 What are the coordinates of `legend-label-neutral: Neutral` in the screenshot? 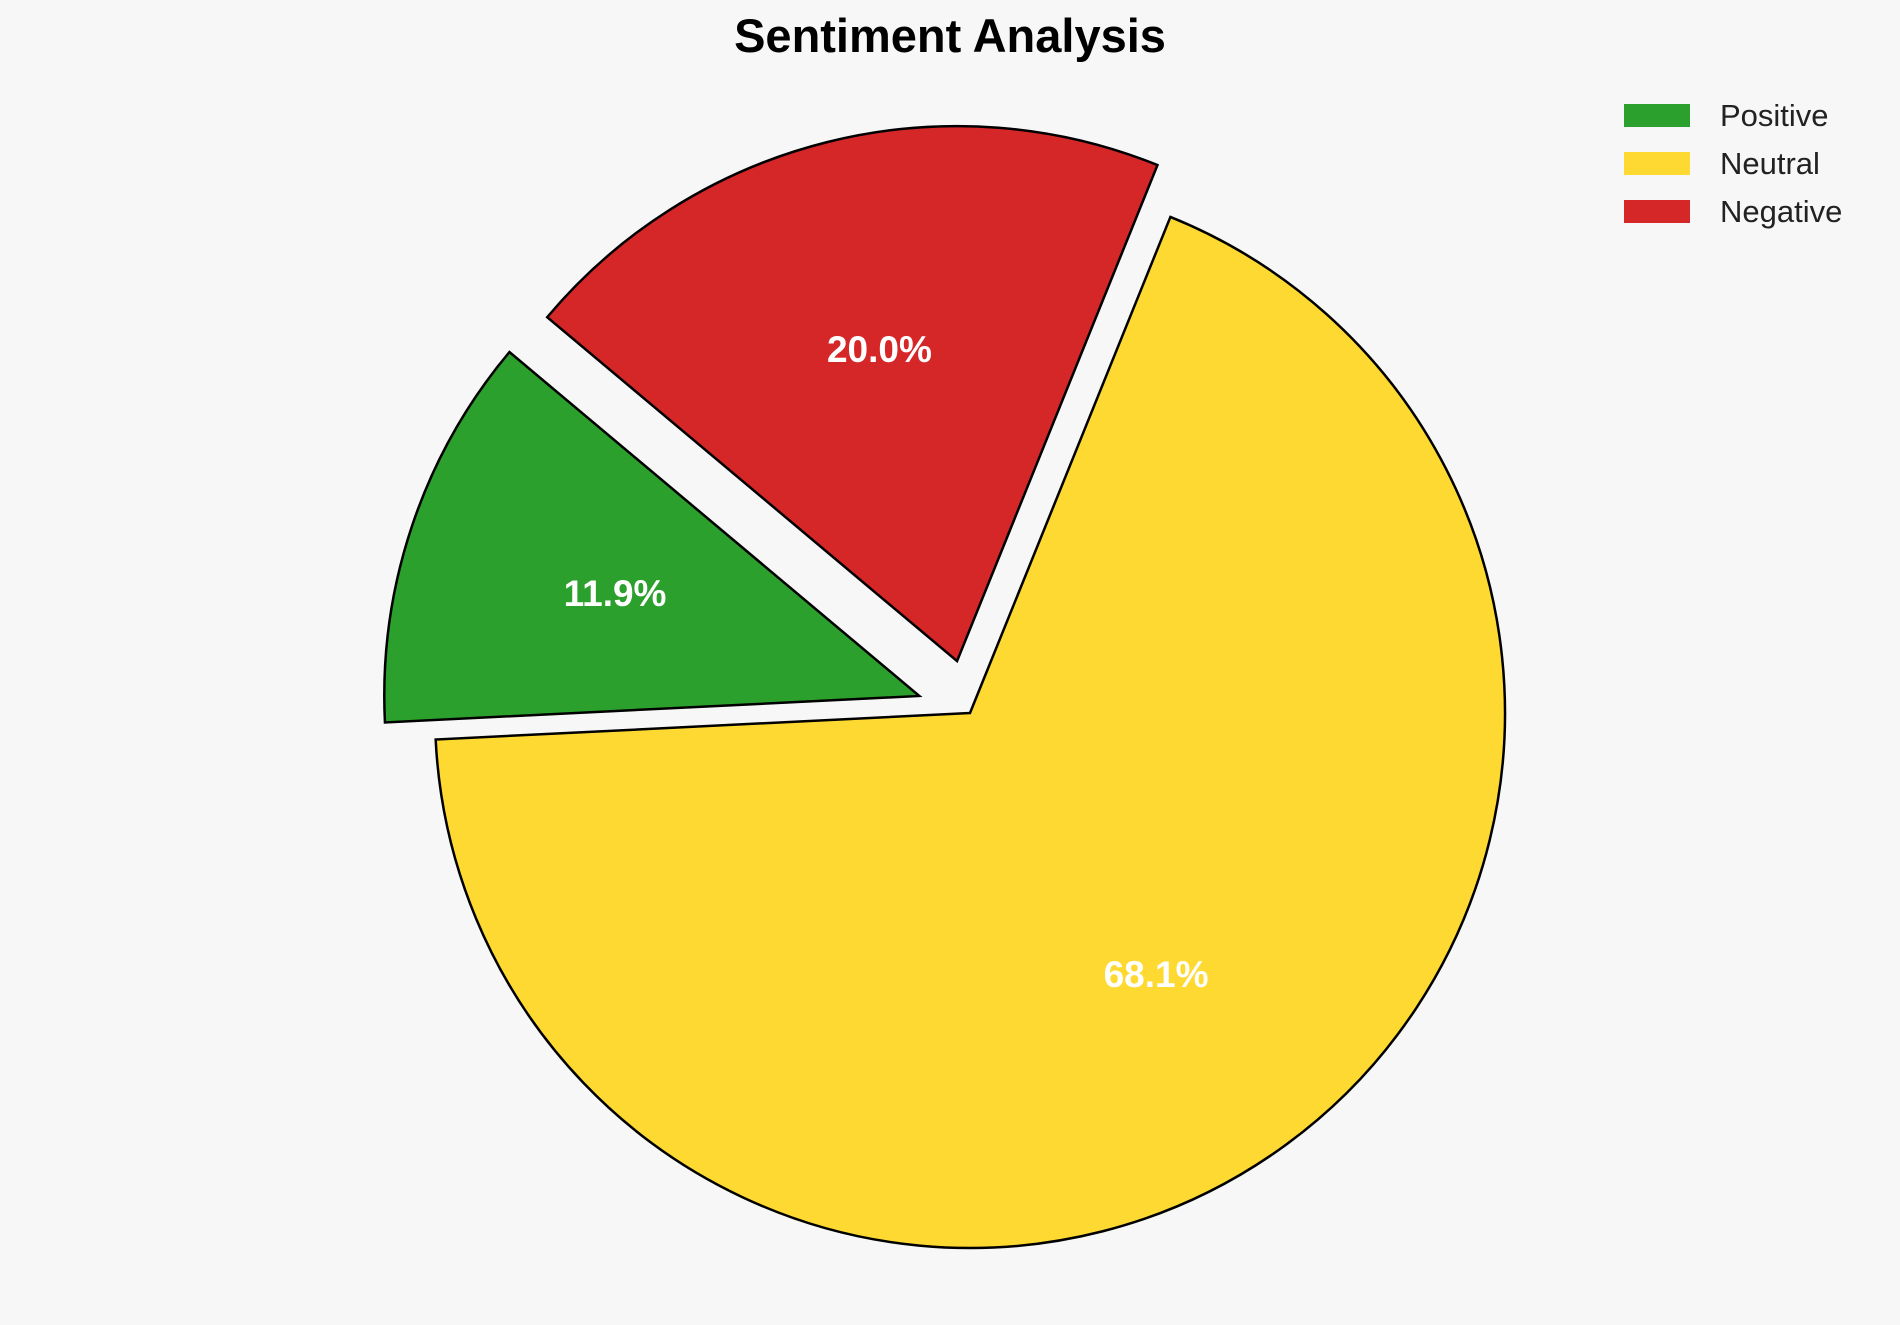 It's located at (1770, 163).